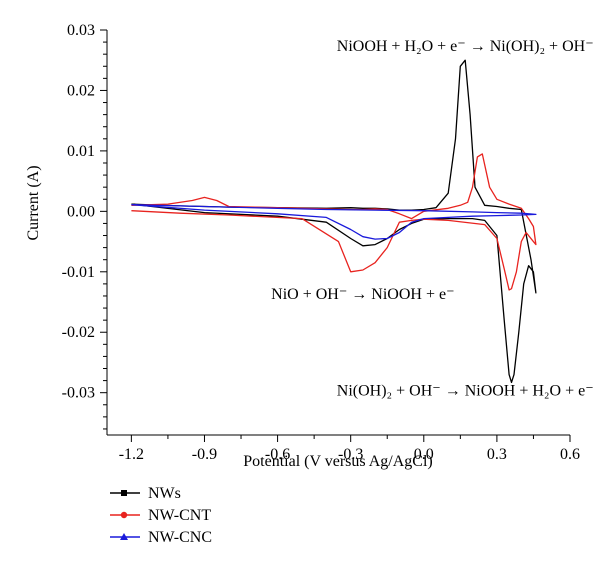 Image resolution: width=600 pixels, height=570 pixels. I want to click on x-tick-label: 0.0, so click(424, 454).